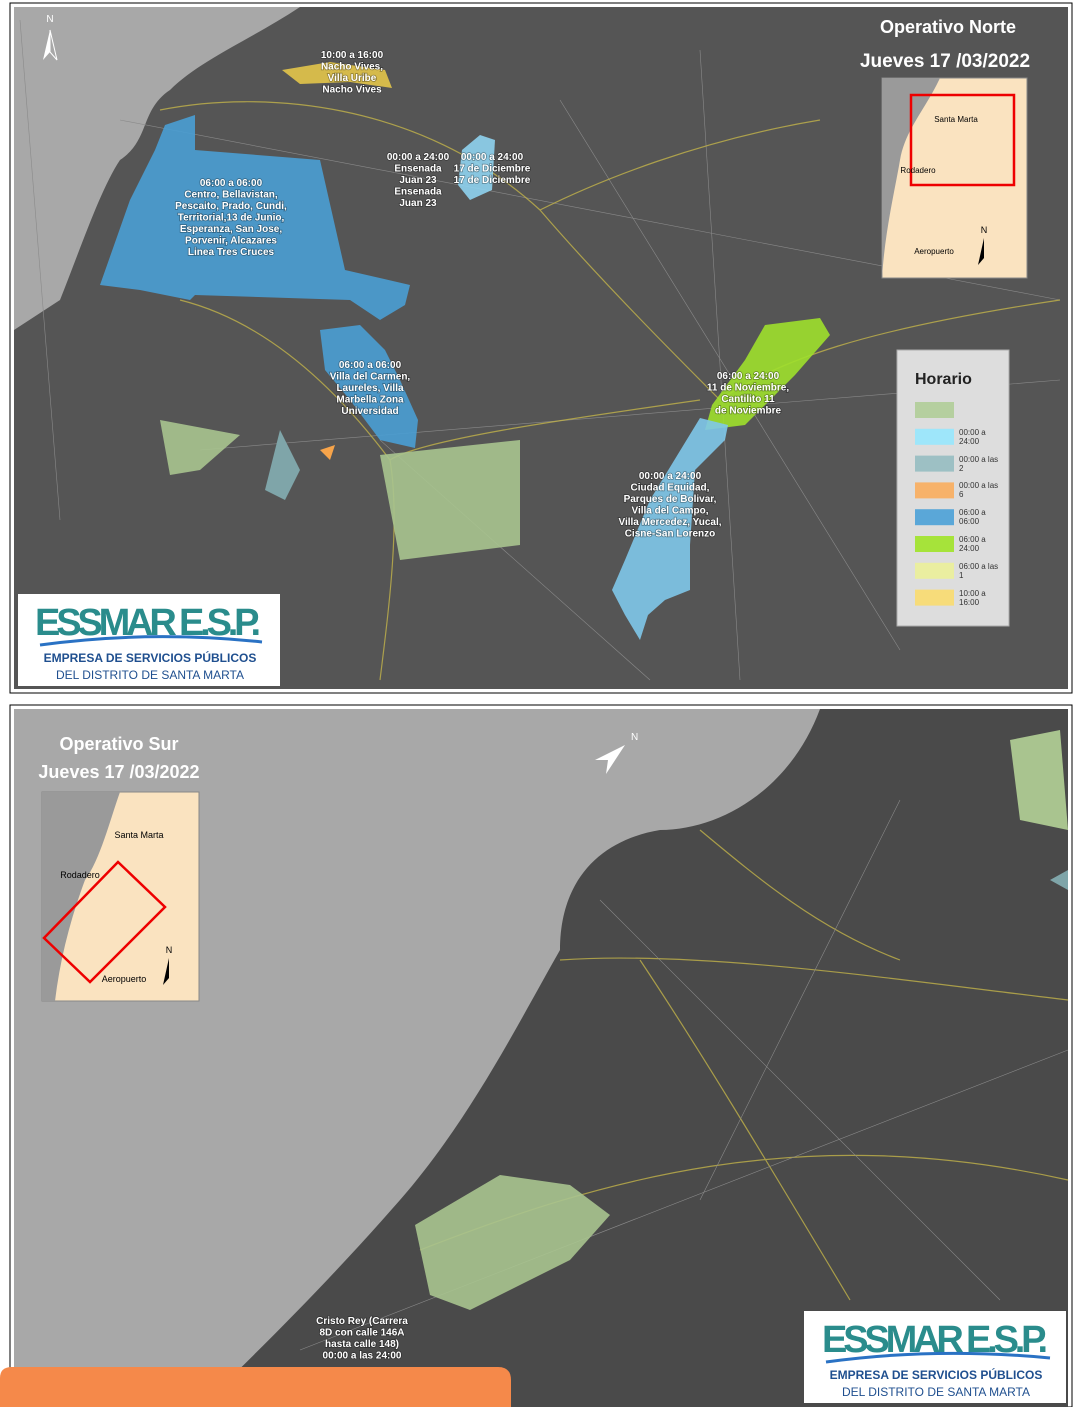 The width and height of the screenshot is (1078, 1407). I want to click on legend-label-box: 00:00 a las 2, so click(979, 463).